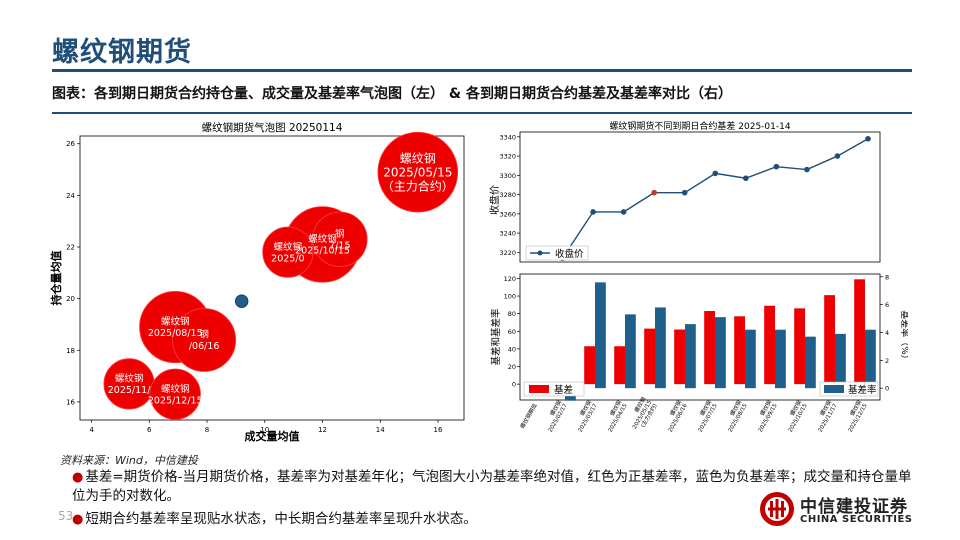  What do you see at coordinates (887, 277) in the screenshot?
I see `bar-y2-tick-label: 8` at bounding box center [887, 277].